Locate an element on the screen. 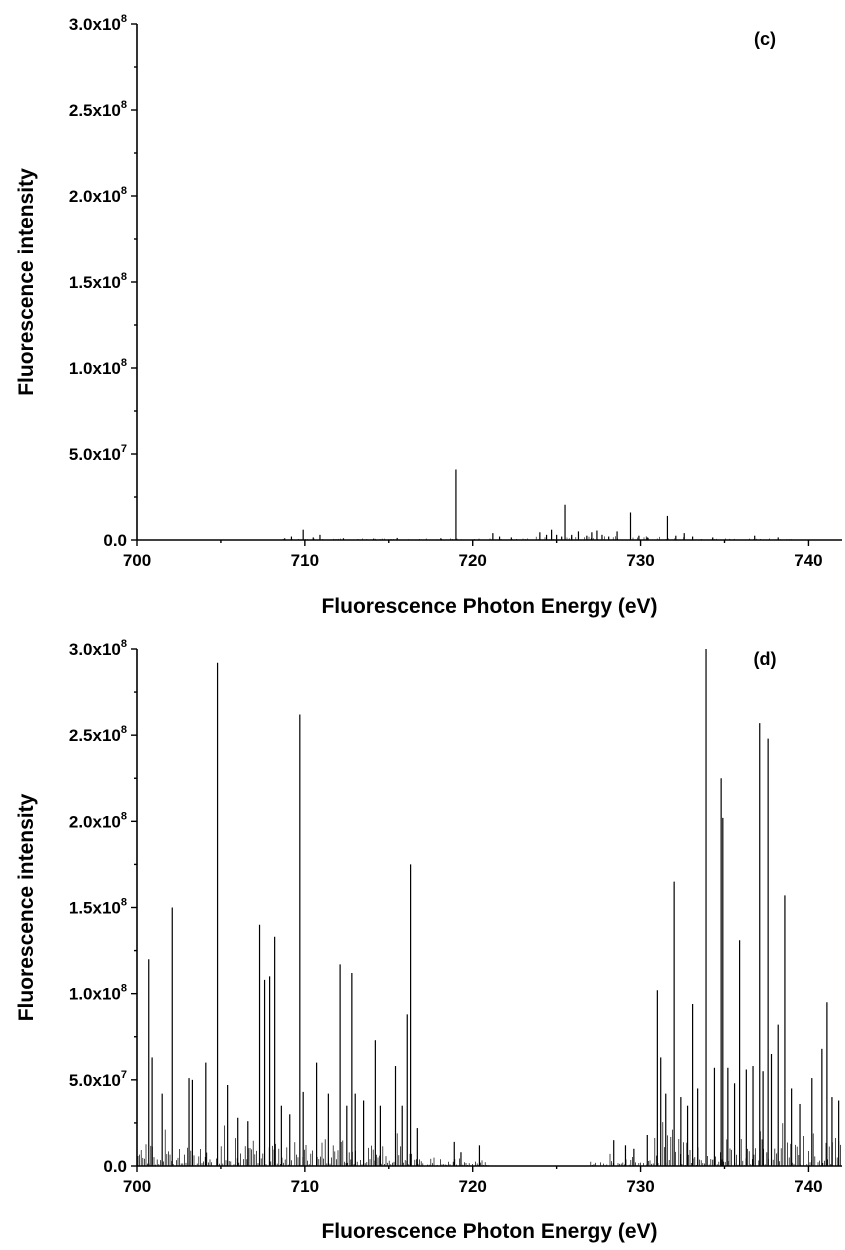 Image resolution: width=845 pixels, height=1250 pixels. panel-label-c: (c) is located at coordinates (765, 39).